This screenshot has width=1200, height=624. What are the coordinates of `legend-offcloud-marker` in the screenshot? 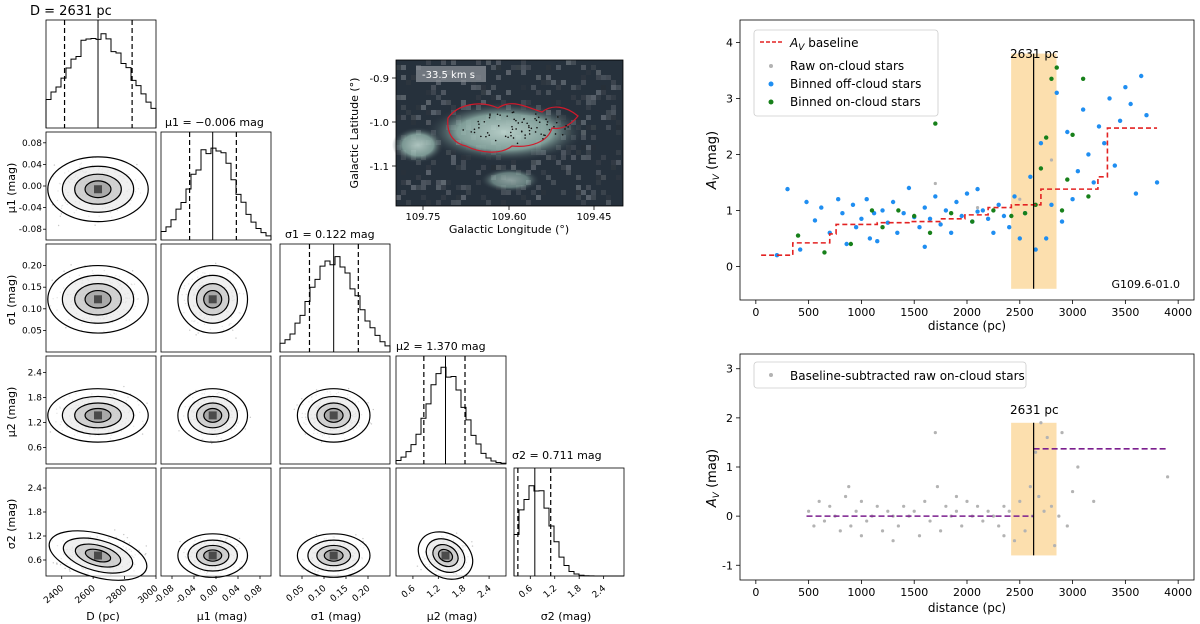 It's located at (771, 84).